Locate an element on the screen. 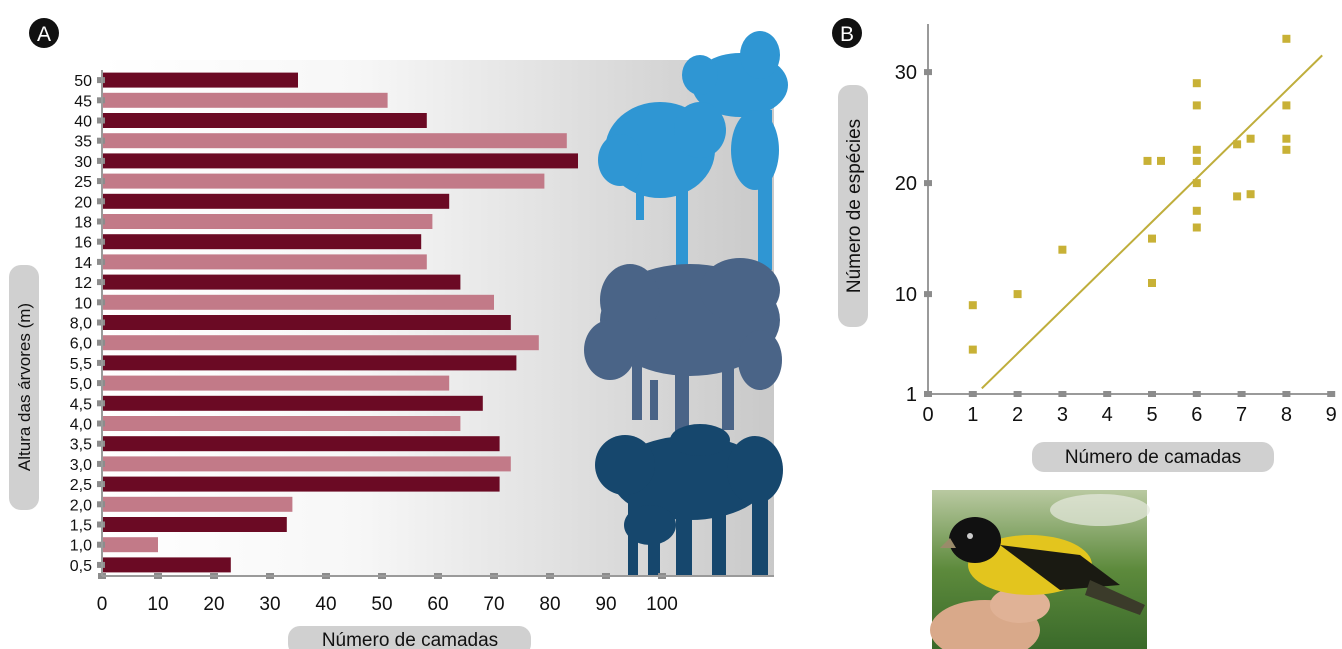  x-axis-title-a: Número de camadas is located at coordinates (409, 637).